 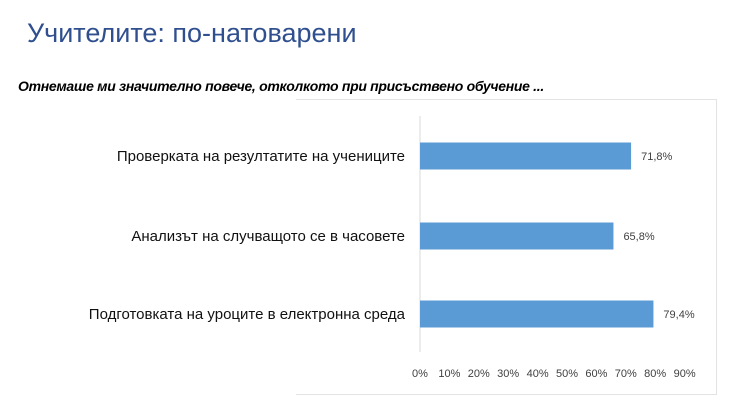 What do you see at coordinates (268, 236) in the screenshot?
I see `category-label: Анализът на случващото се в часовете` at bounding box center [268, 236].